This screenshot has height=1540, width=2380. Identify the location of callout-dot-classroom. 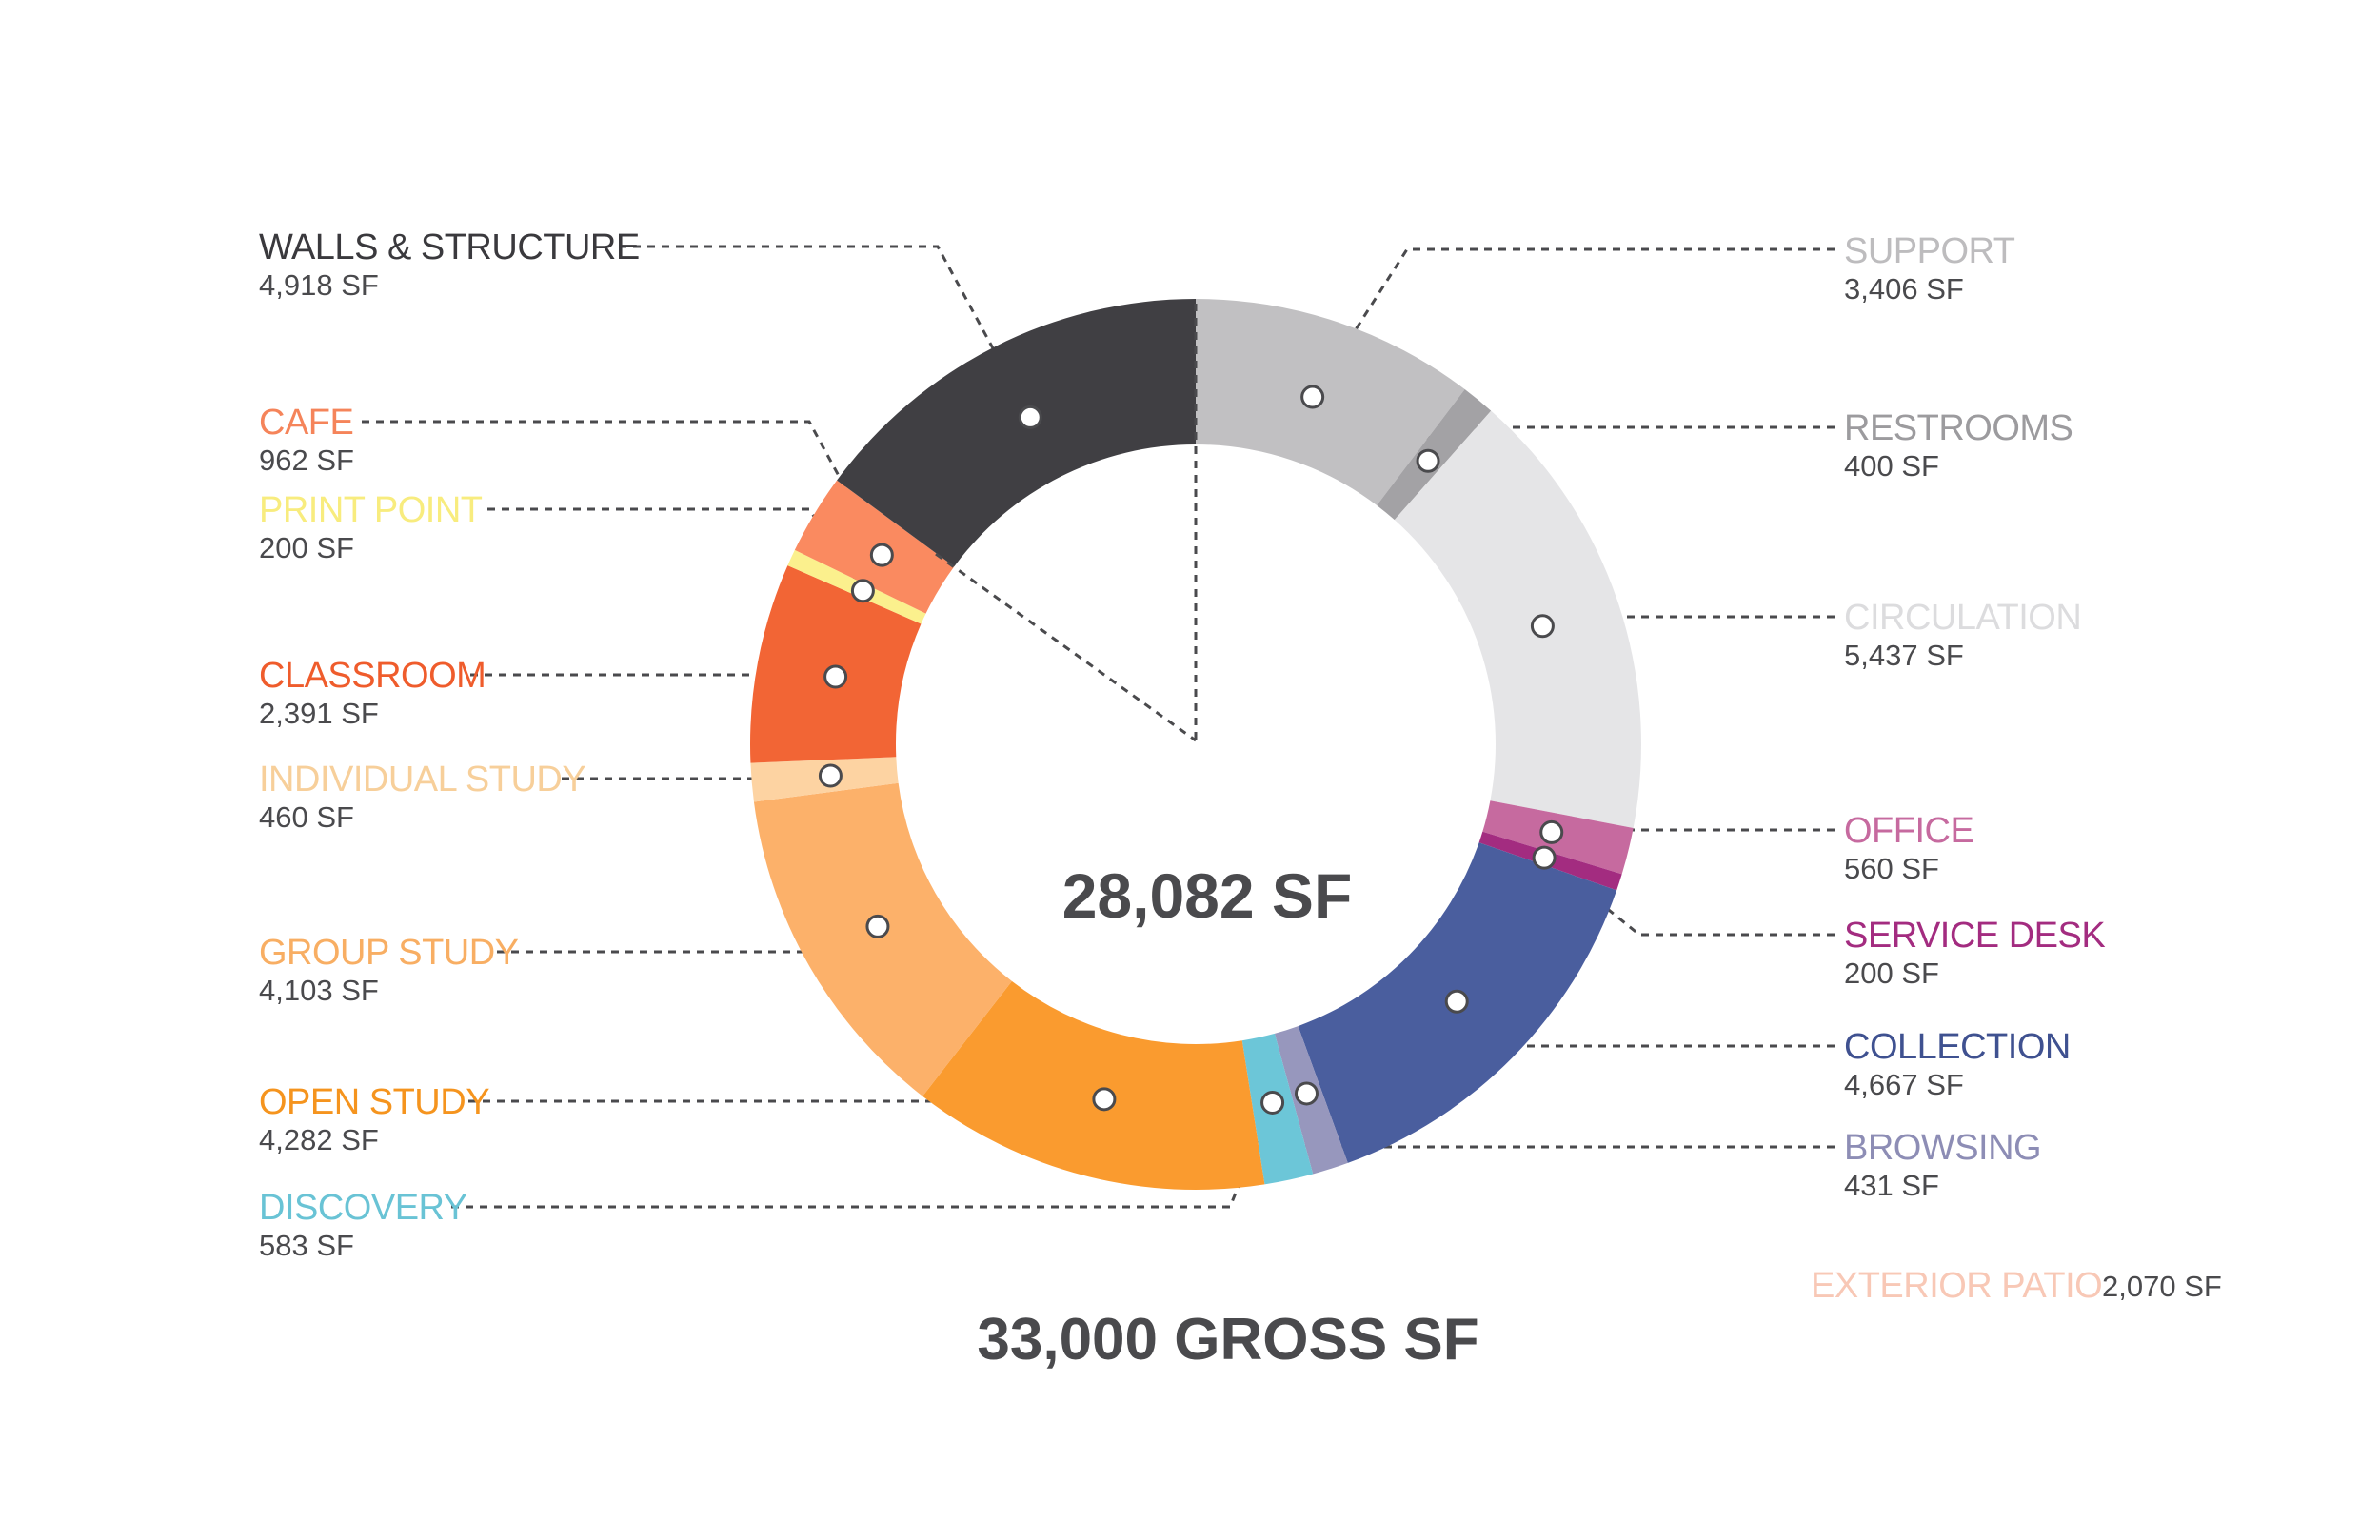
(835, 676).